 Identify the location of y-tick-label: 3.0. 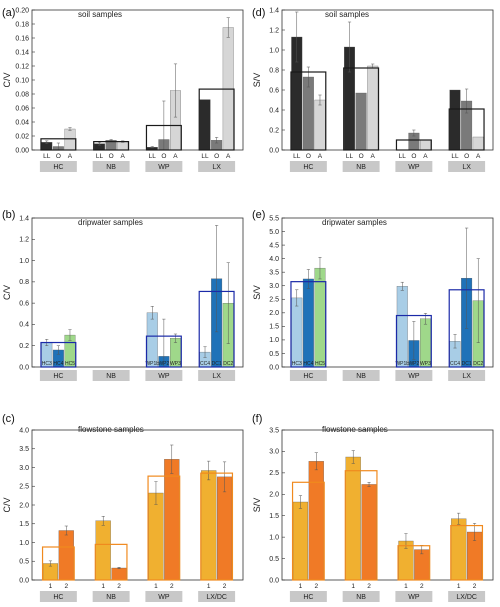
(274, 286).